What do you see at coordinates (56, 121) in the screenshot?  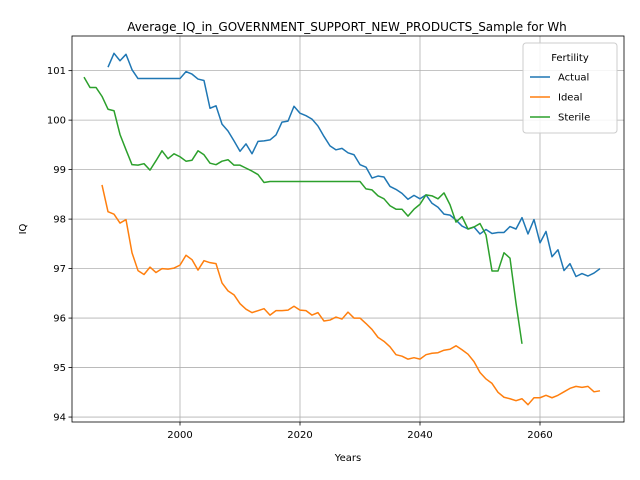 I see `y-tick-label: 100` at bounding box center [56, 121].